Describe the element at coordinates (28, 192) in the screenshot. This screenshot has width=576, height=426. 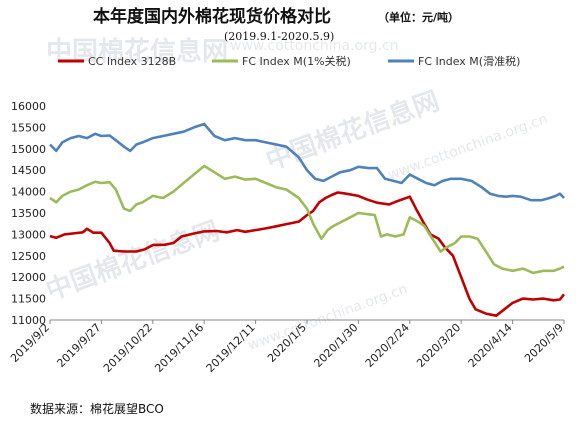
I see `y-tick-label: 14000` at that location.